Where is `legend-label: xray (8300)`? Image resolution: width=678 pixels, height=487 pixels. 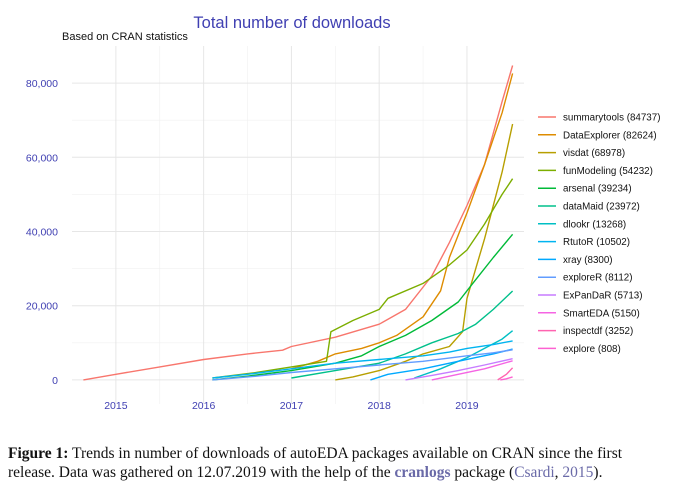 legend-label: xray (8300) is located at coordinates (588, 260).